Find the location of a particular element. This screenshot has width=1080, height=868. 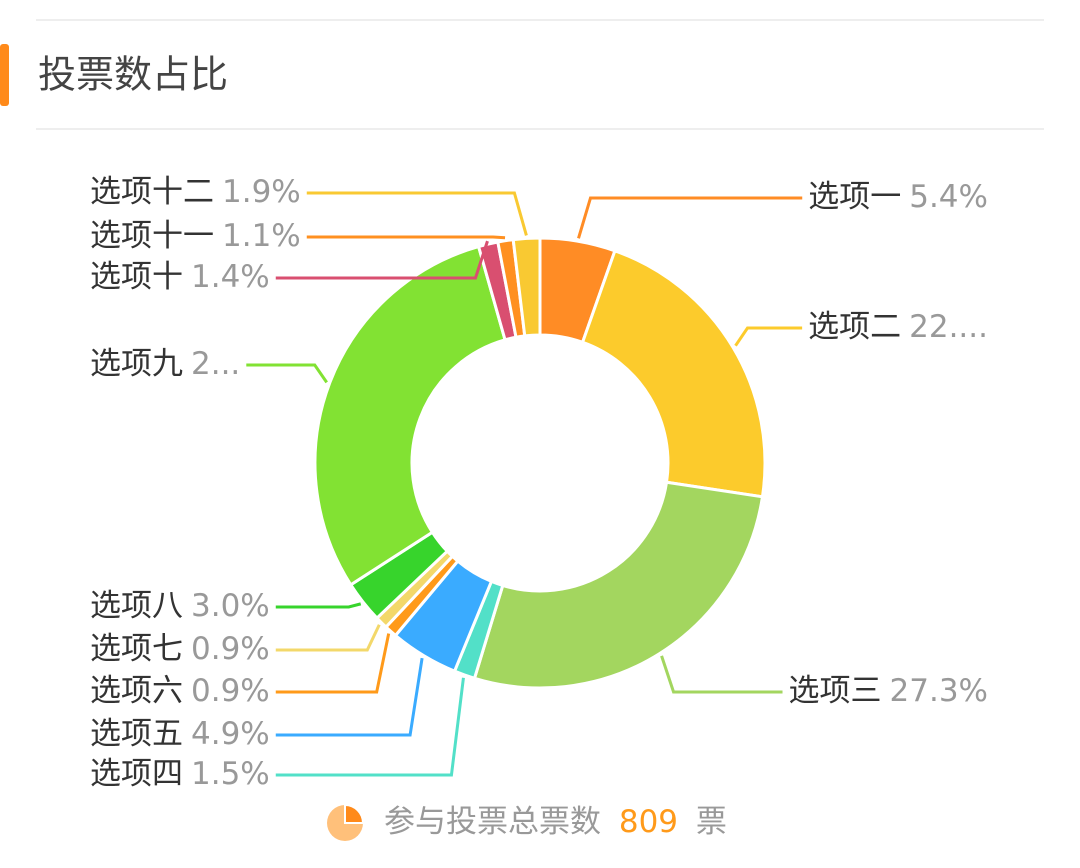

label-value: 1.4% is located at coordinates (230, 277).